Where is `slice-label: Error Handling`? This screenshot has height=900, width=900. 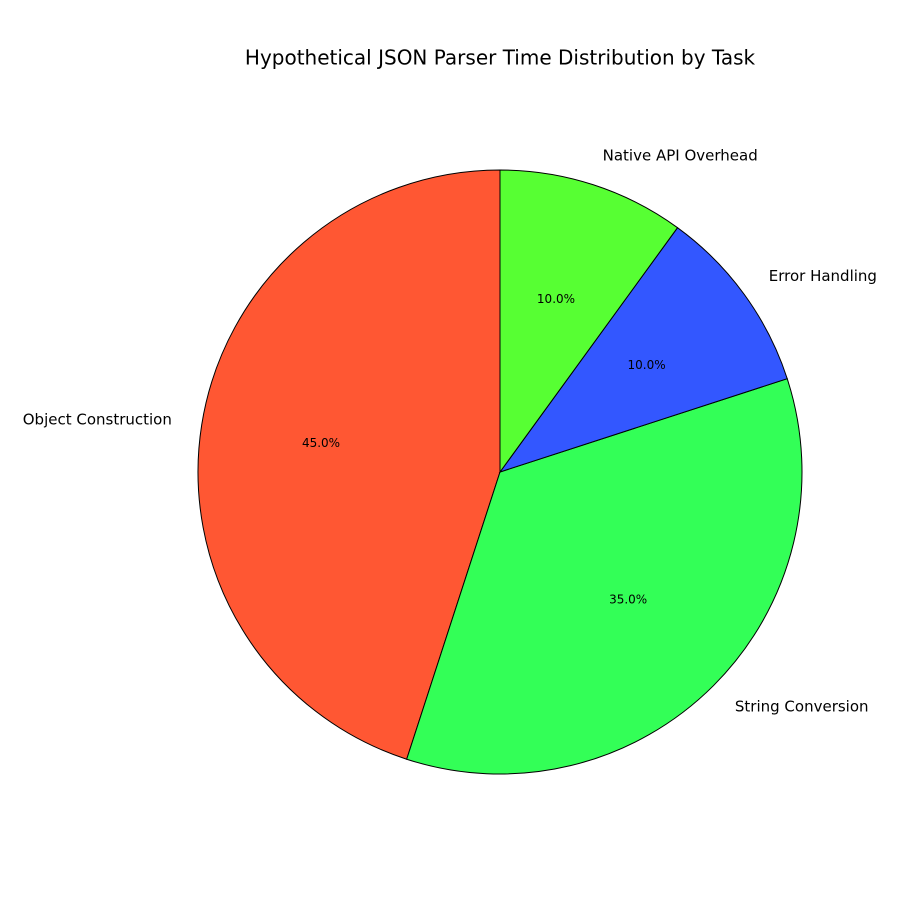 slice-label: Error Handling is located at coordinates (823, 276).